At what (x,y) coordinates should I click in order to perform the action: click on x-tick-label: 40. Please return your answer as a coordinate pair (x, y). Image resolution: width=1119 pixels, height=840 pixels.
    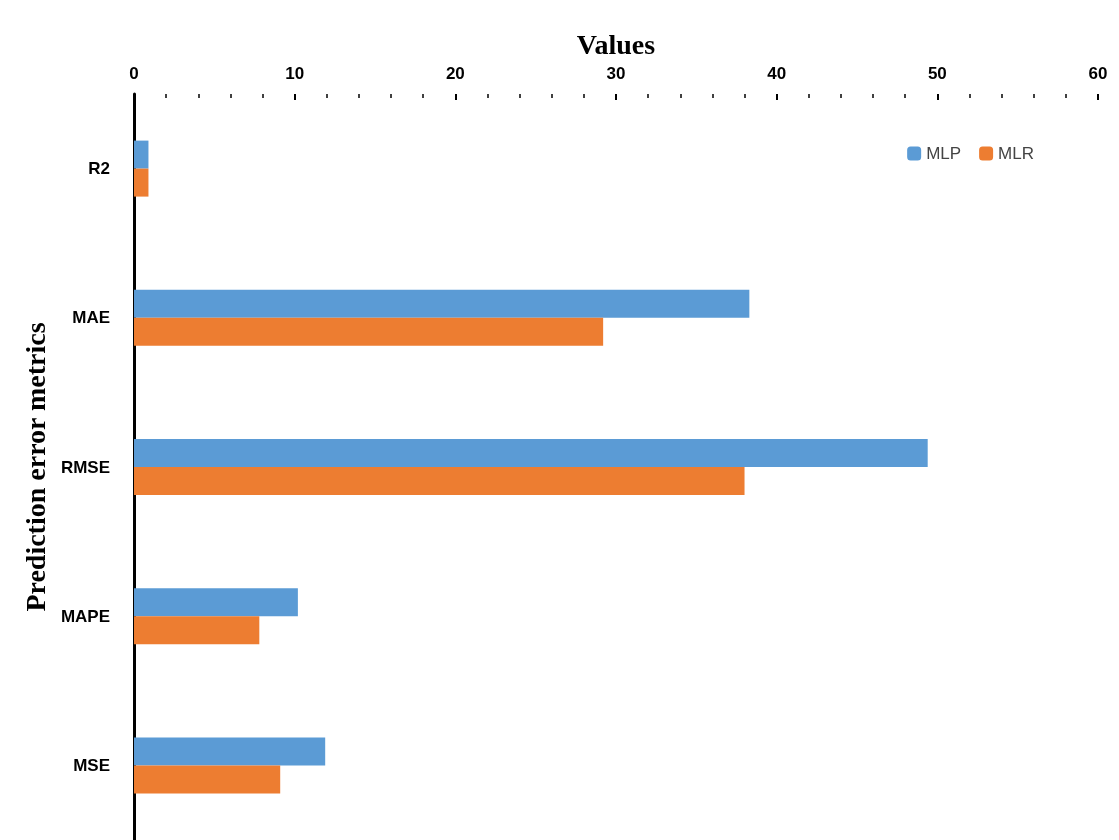
    Looking at the image, I should click on (777, 73).